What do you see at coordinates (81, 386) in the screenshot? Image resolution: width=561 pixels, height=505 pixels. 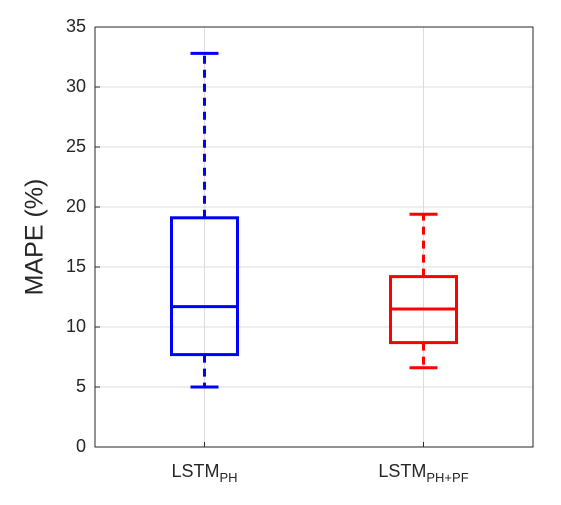 I see `y-tick-label: 5` at bounding box center [81, 386].